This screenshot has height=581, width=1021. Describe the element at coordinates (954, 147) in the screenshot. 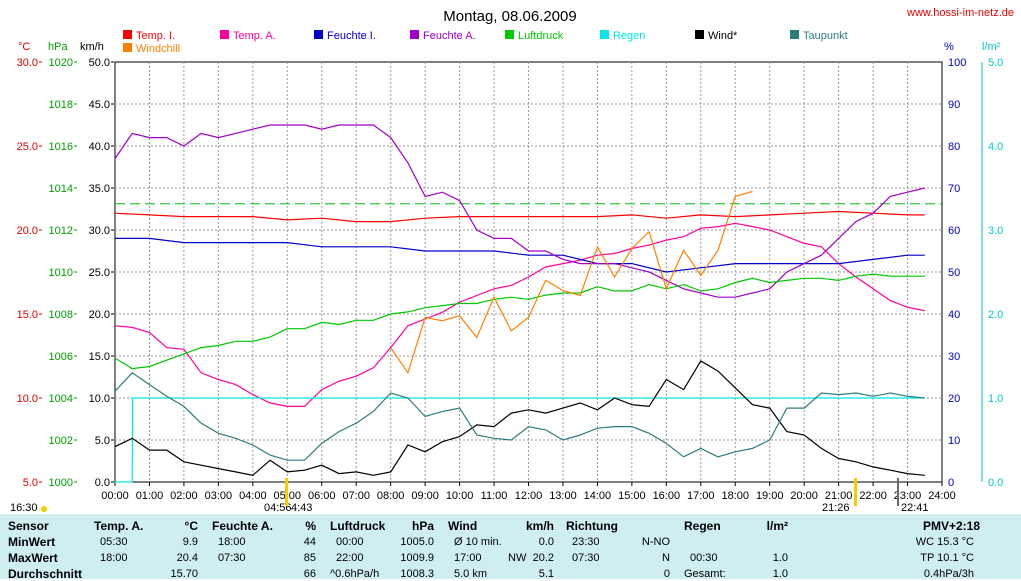

I see `right-tick-label: 80` at that location.